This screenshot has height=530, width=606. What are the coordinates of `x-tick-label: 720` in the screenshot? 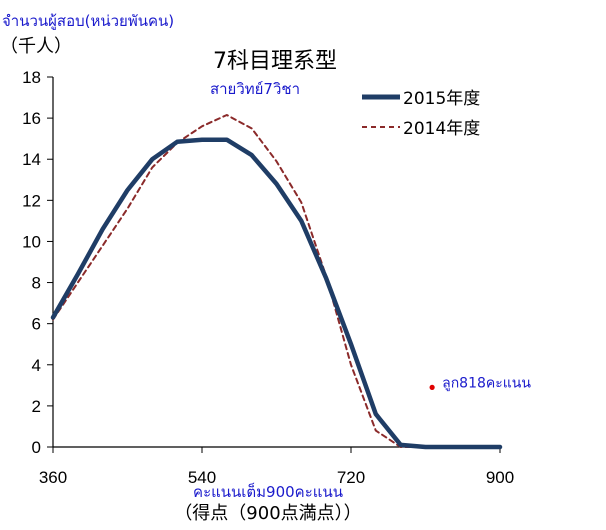 It's located at (351, 477).